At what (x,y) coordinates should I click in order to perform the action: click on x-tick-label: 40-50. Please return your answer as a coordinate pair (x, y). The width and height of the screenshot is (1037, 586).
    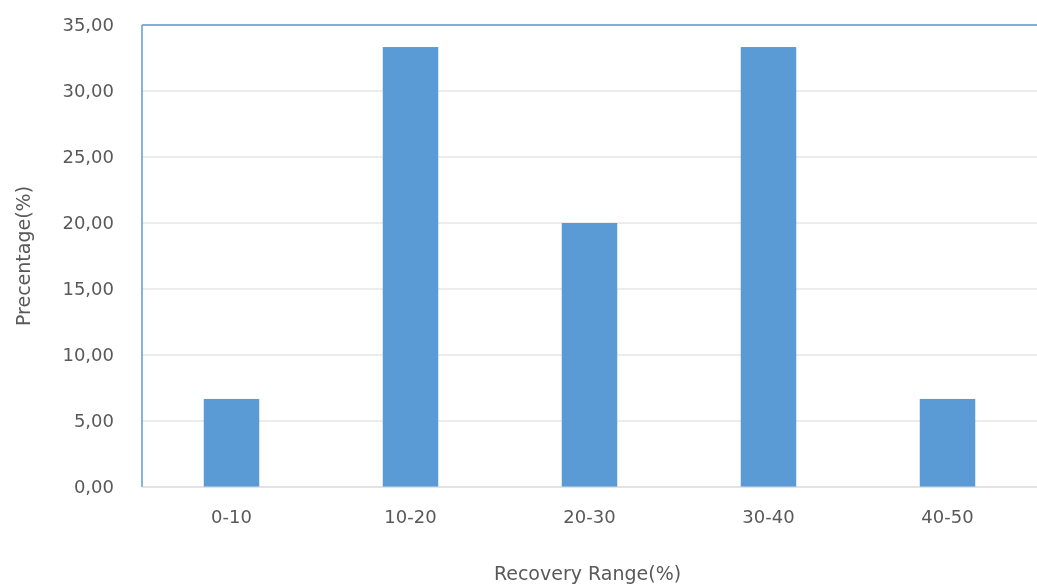
    Looking at the image, I should click on (947, 516).